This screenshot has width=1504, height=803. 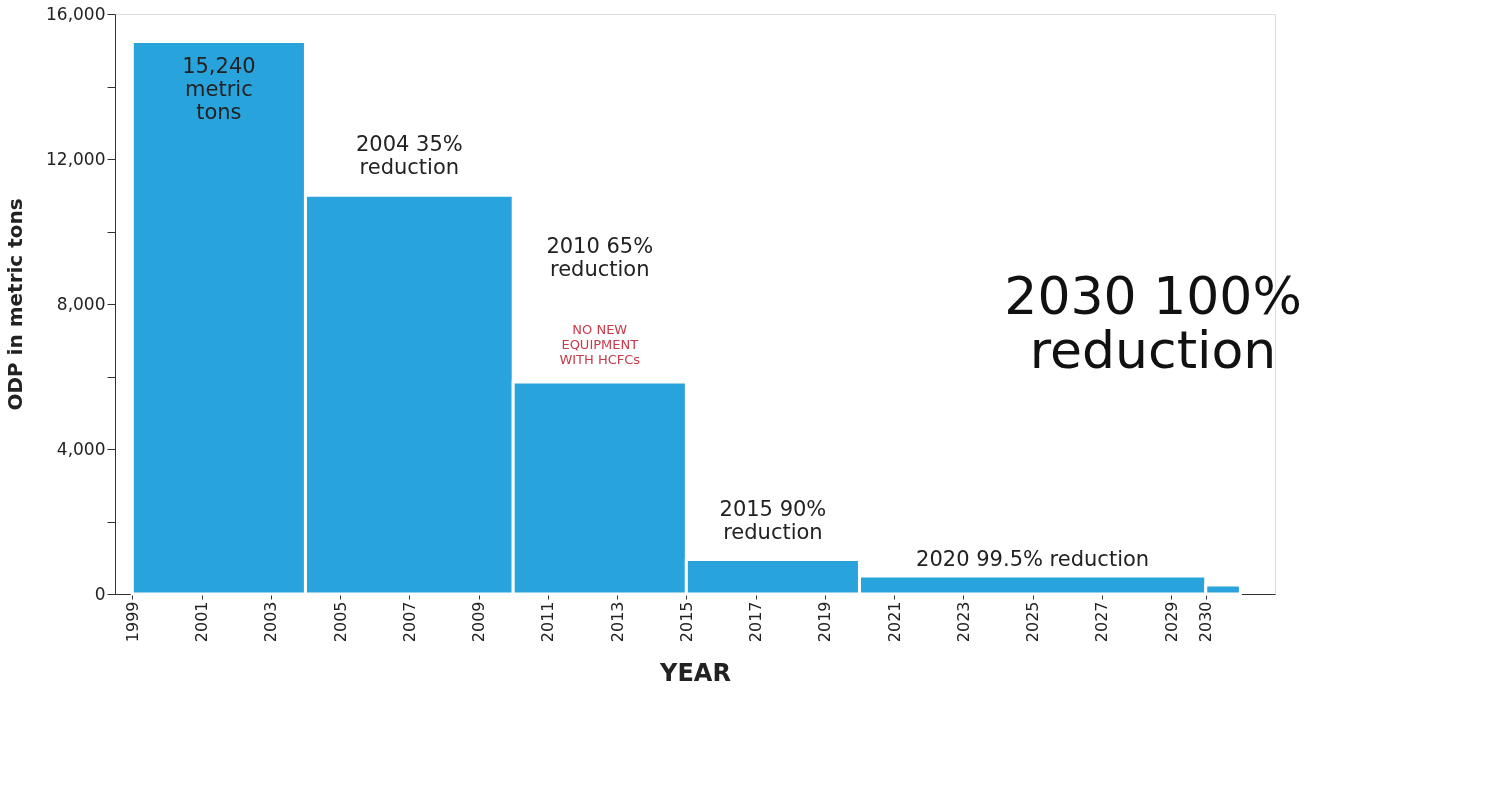 I want to click on y-tick-label: 0, so click(x=100, y=593).